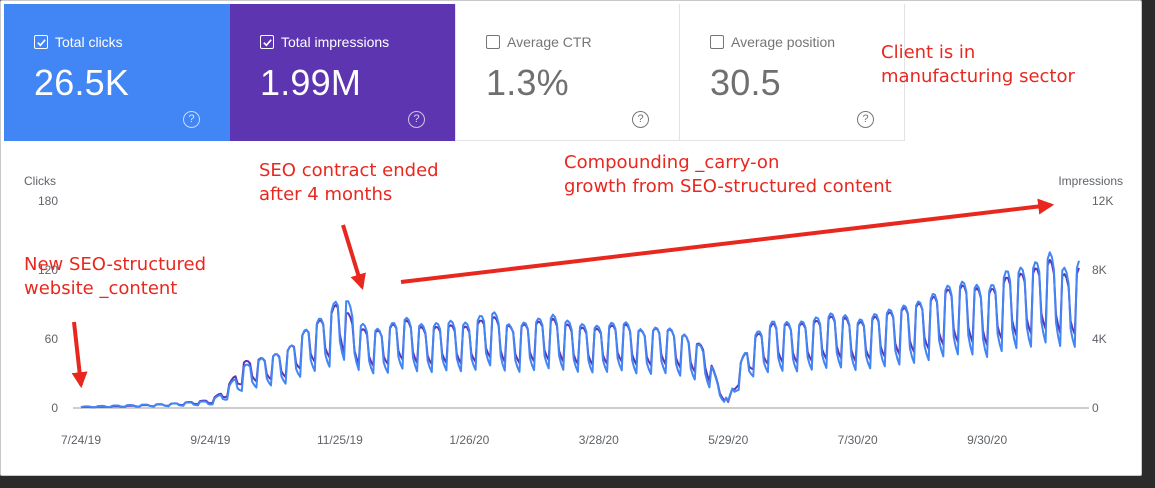 This screenshot has width=1155, height=488. I want to click on metric-value: 30.5, so click(745, 82).